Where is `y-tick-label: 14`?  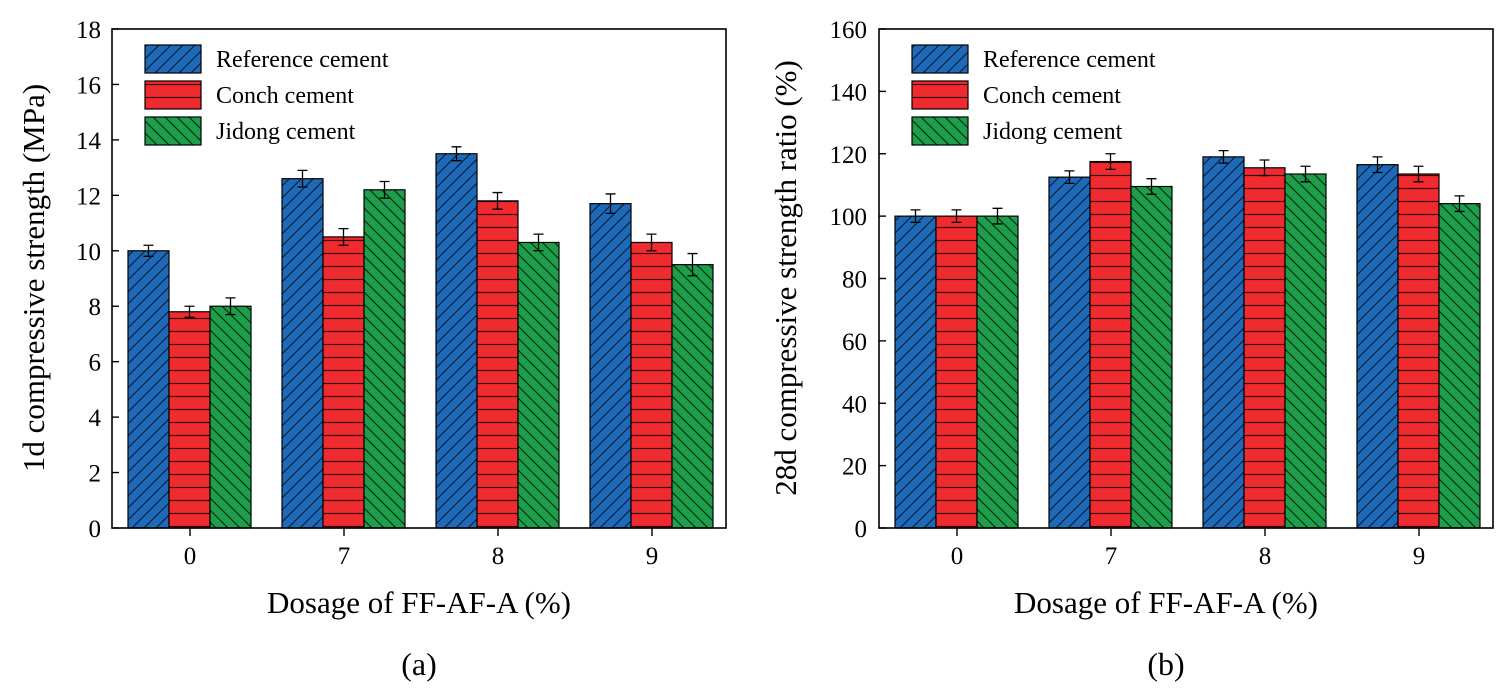 y-tick-label: 14 is located at coordinates (89, 141).